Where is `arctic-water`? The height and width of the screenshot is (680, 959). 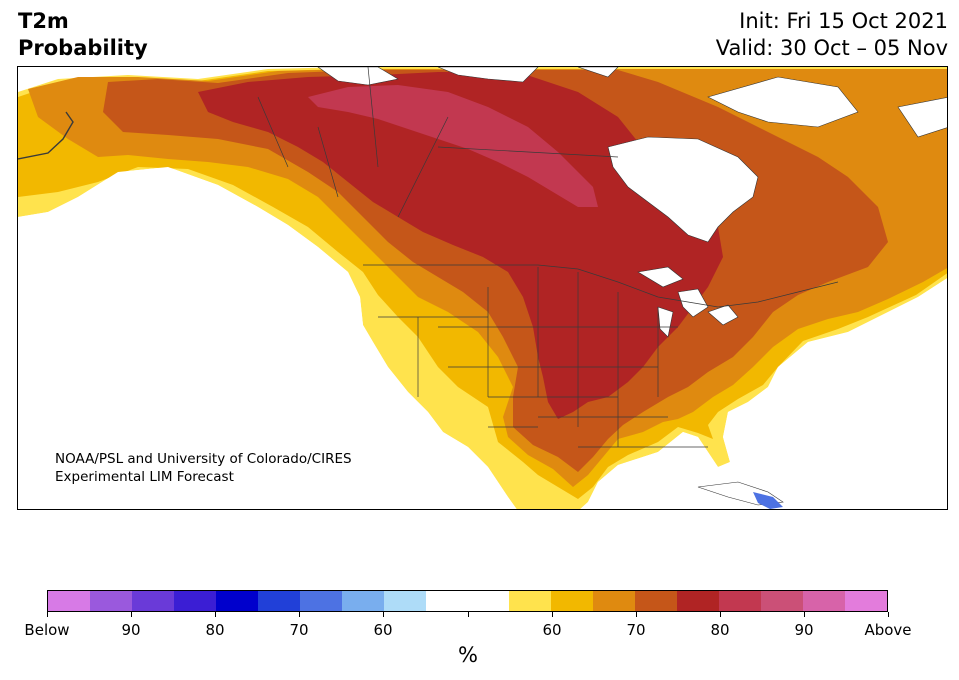 arctic-water is located at coordinates (632, 102).